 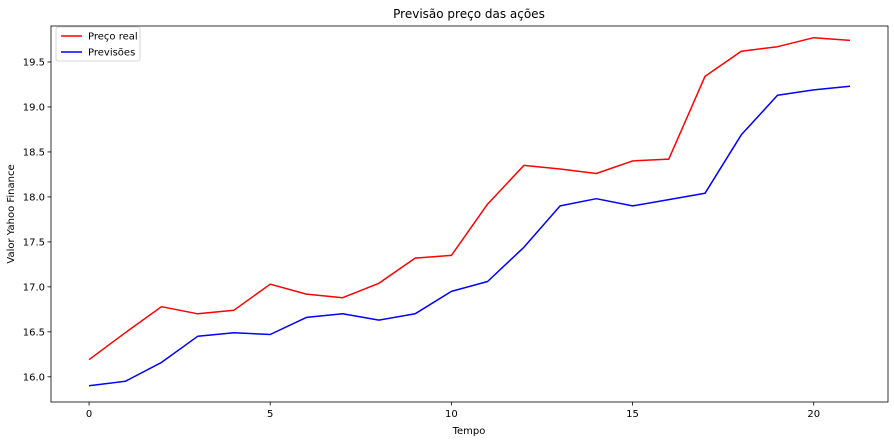 What do you see at coordinates (111, 53) in the screenshot?
I see `legend-label-2: Previsões` at bounding box center [111, 53].